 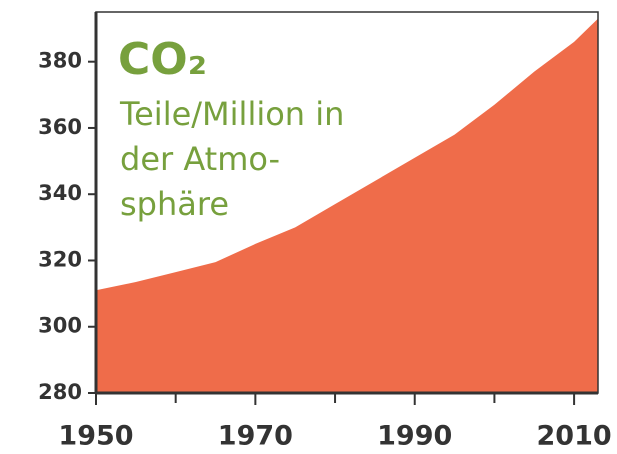 What do you see at coordinates (60, 127) in the screenshot?
I see `y-tick-label: 360` at bounding box center [60, 127].